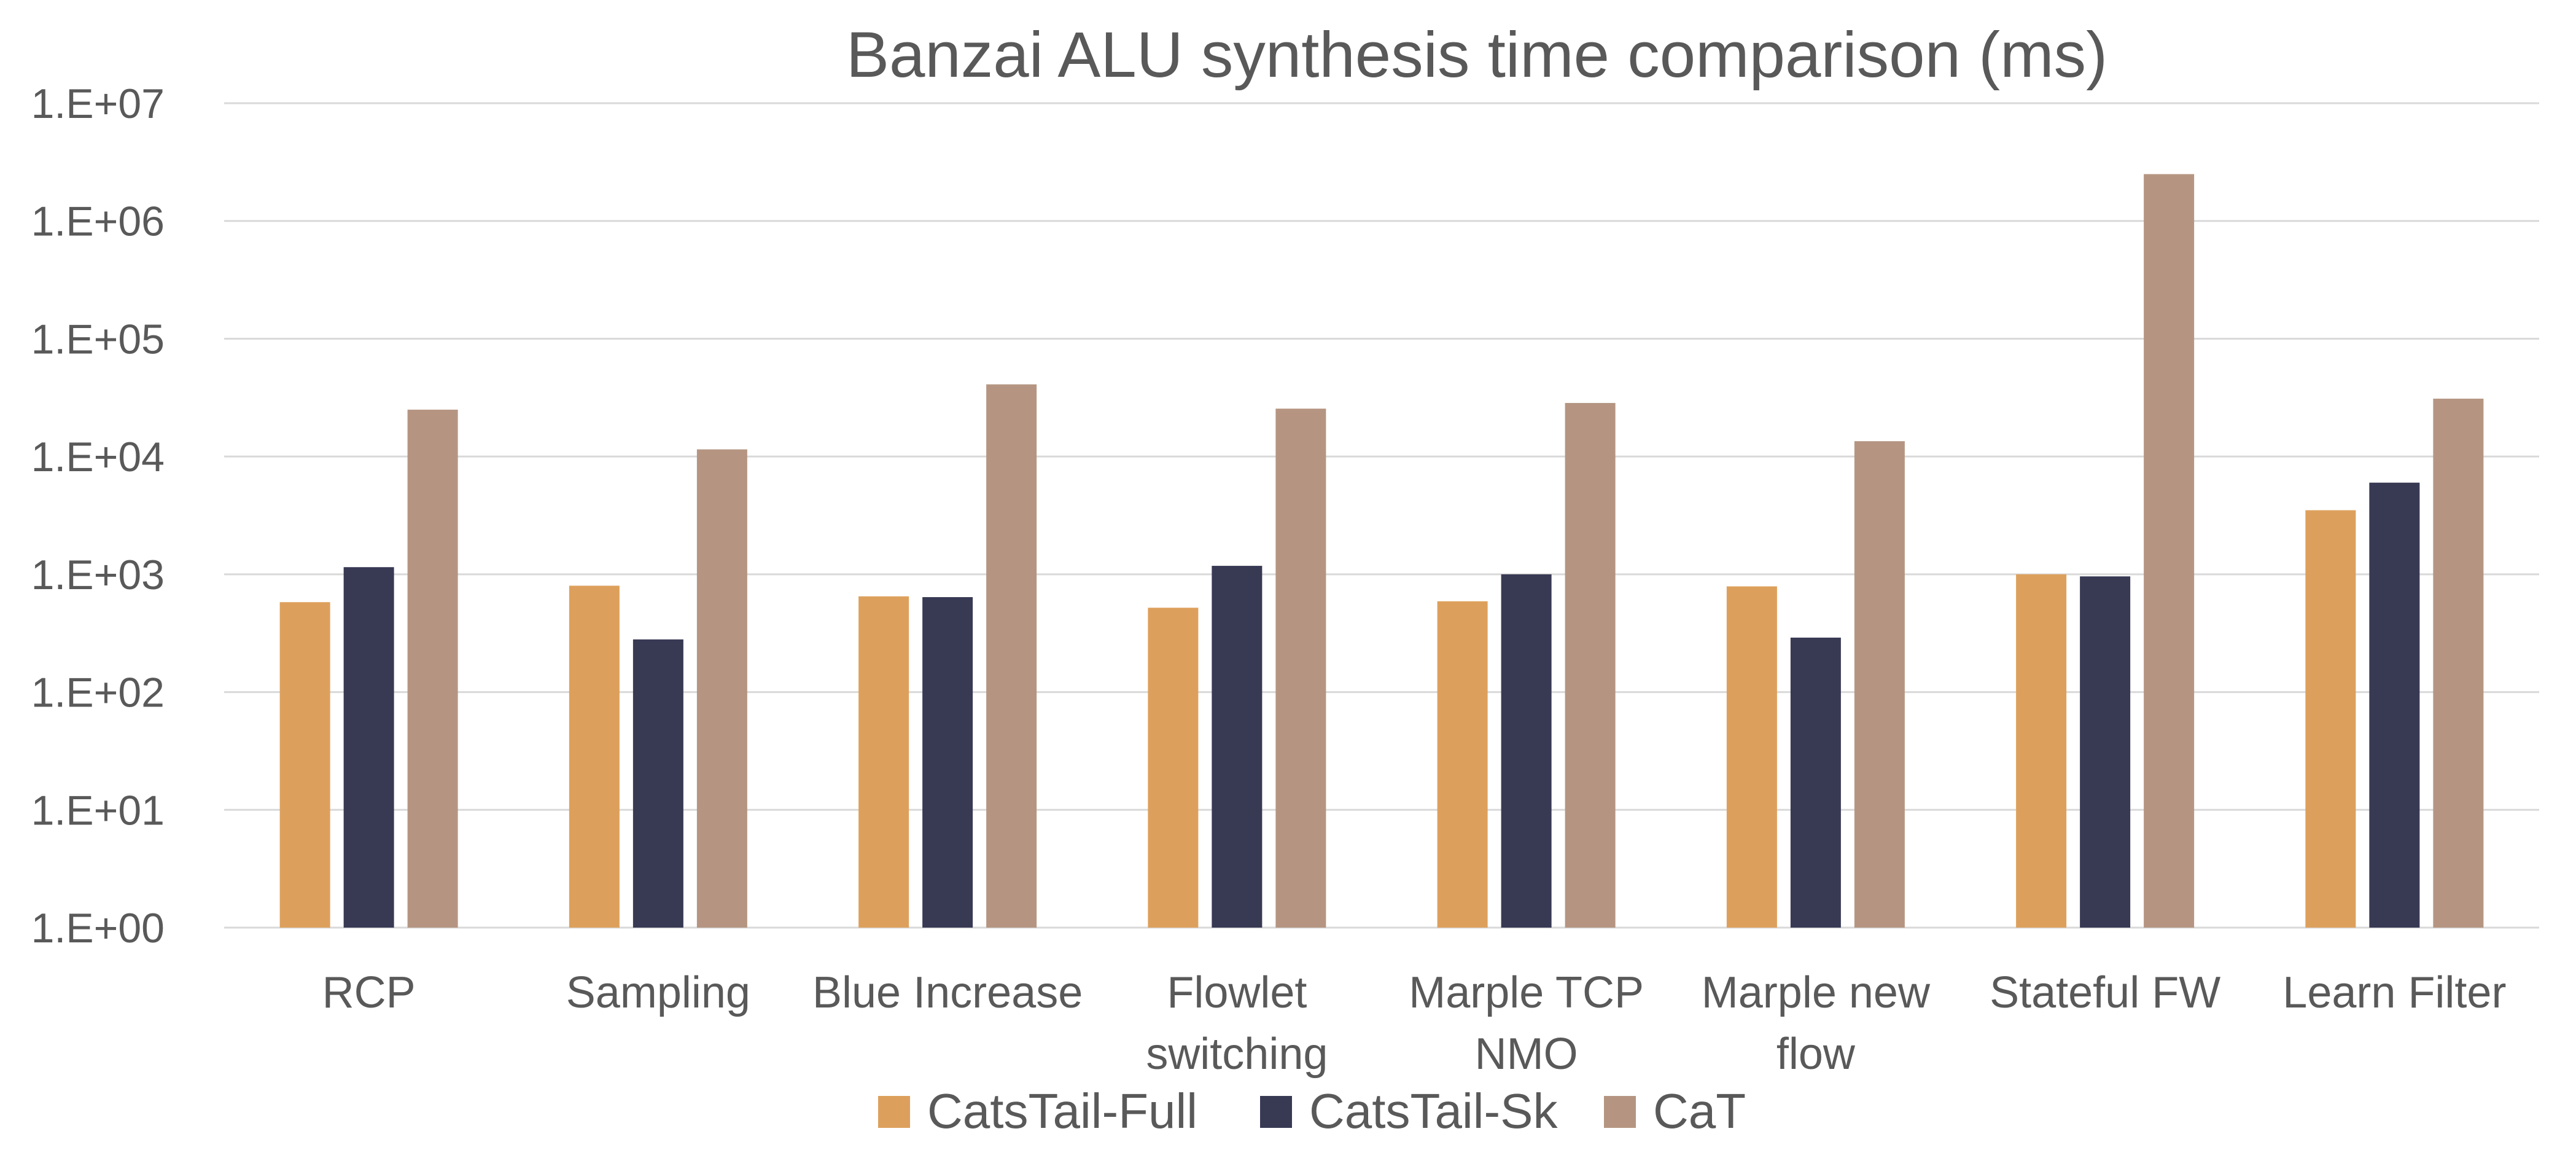 The image size is (2576, 1150). I want to click on x-tick-label: Marple new flow, so click(1816, 1023).